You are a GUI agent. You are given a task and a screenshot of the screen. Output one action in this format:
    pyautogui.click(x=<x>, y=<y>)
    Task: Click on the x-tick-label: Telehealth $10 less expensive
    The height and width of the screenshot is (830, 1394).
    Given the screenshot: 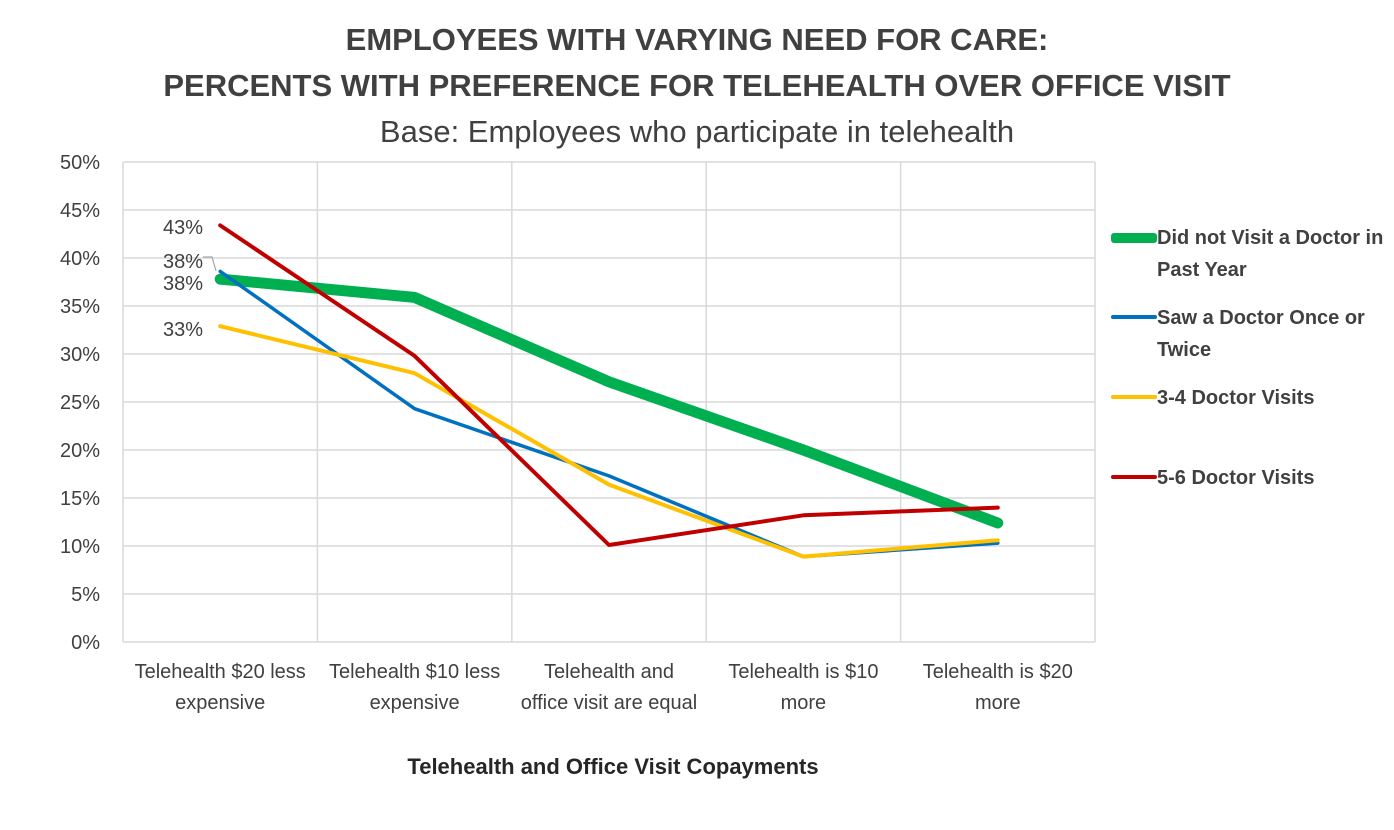 What is the action you would take?
    pyautogui.click(x=414, y=687)
    